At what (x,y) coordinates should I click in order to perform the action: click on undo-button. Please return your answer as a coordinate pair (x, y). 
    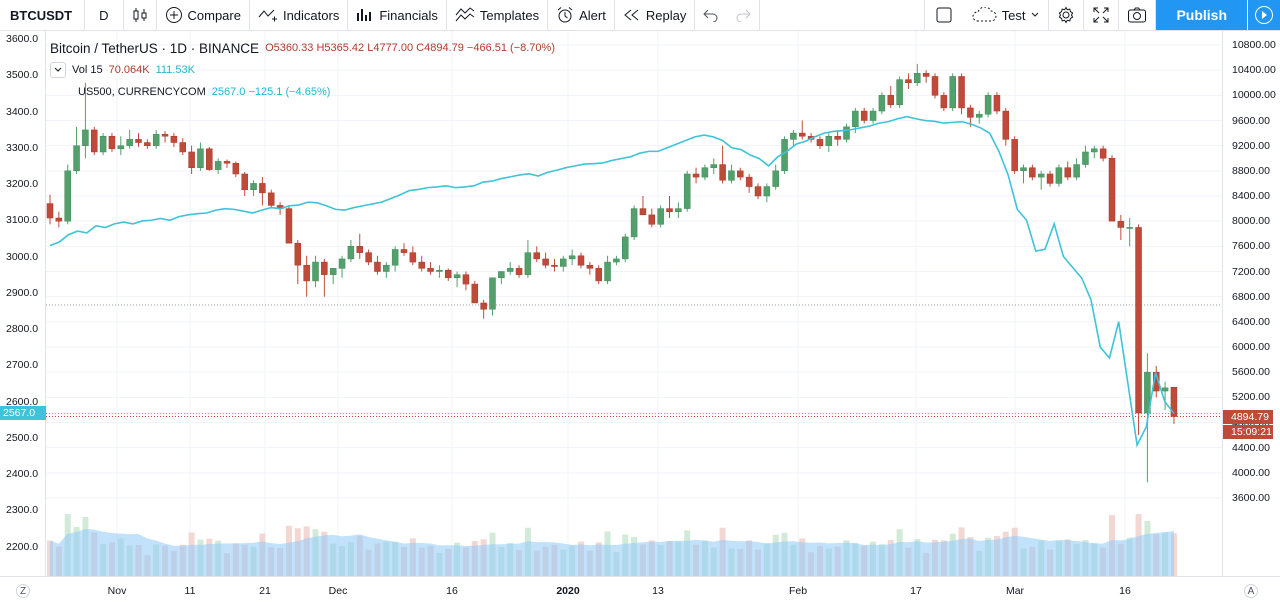
    Looking at the image, I should click on (711, 15).